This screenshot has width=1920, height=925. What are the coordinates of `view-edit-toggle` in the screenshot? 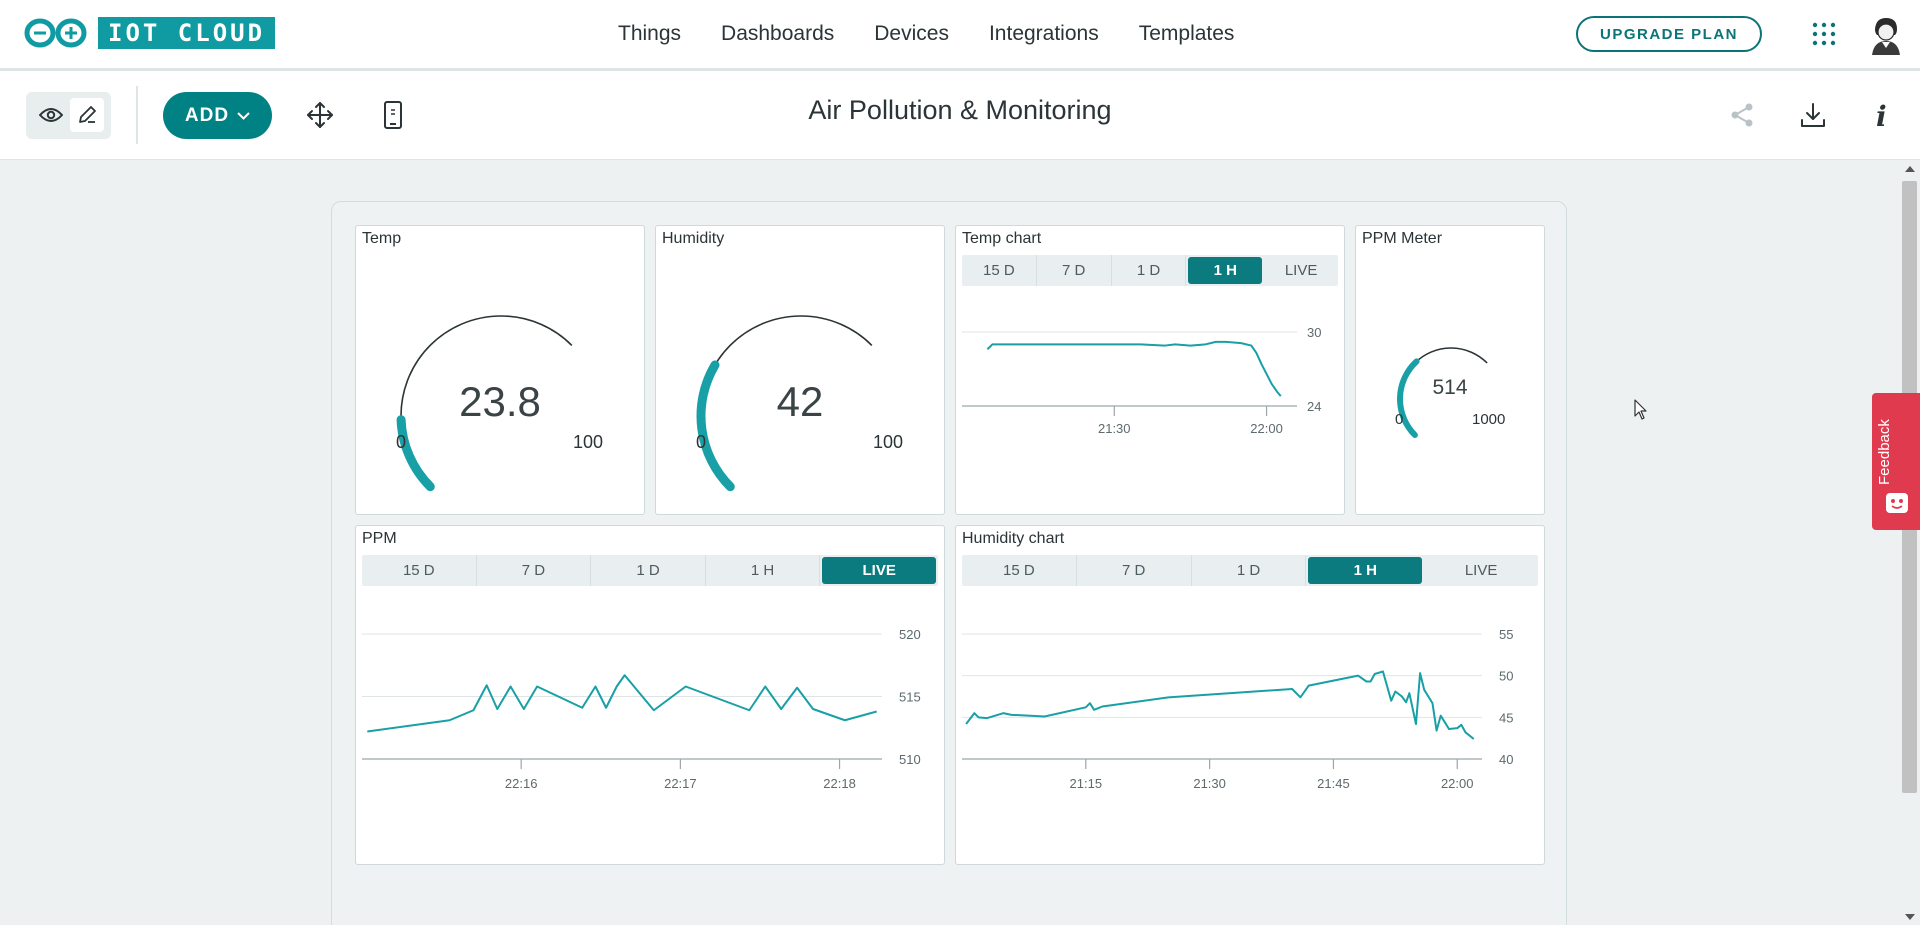 It's located at (68, 115).